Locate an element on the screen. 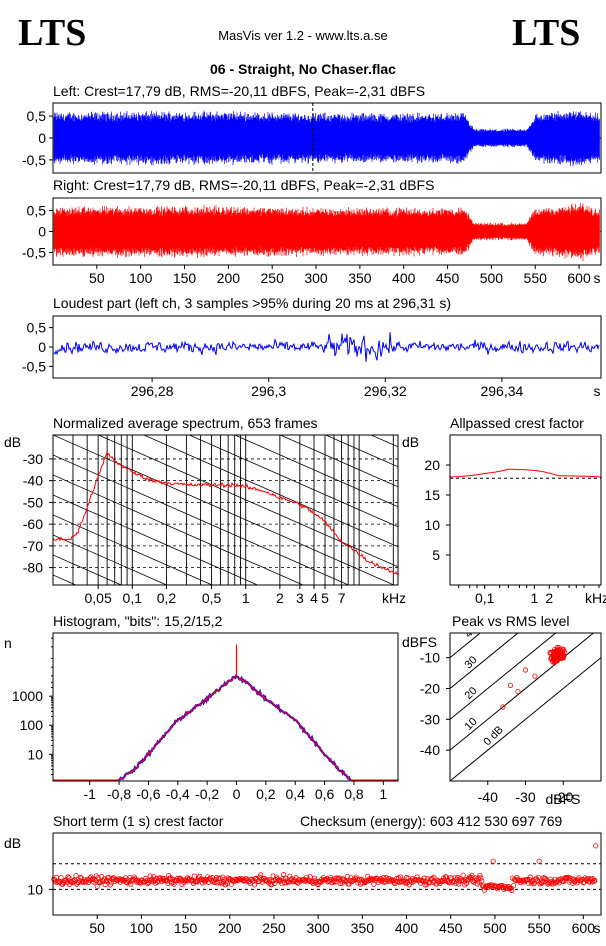  peak-rms-x-tick-label: -30 is located at coordinates (525, 797).